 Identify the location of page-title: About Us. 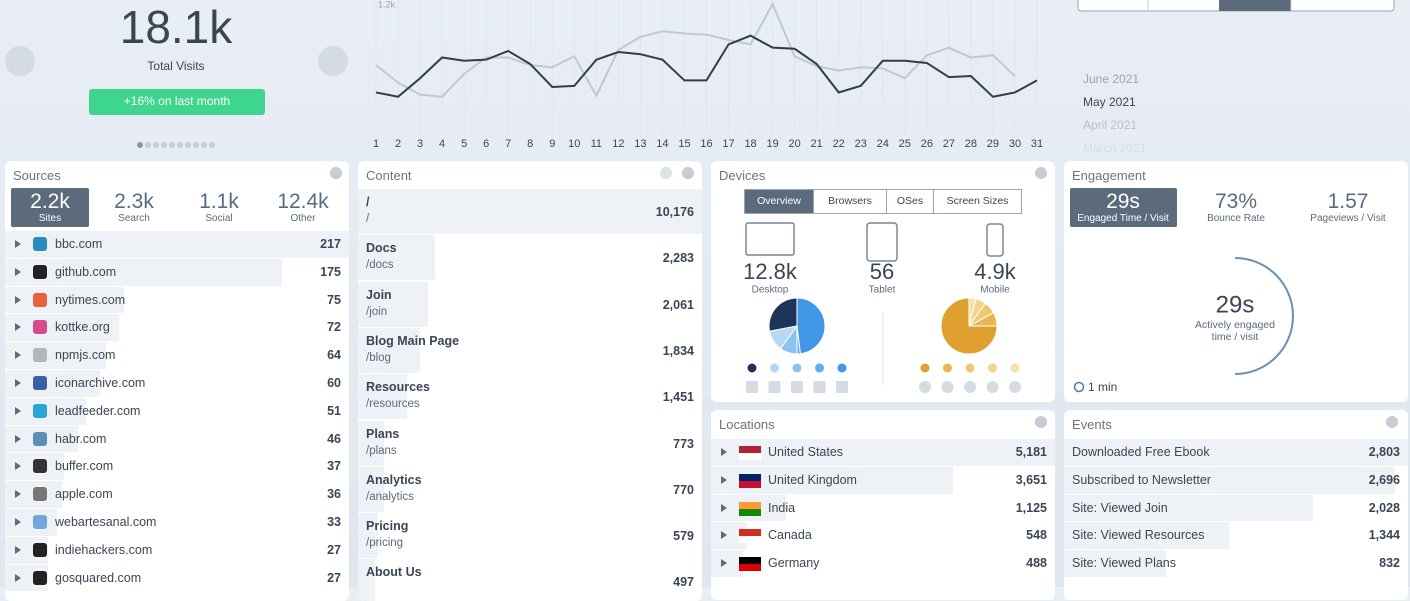
(394, 572).